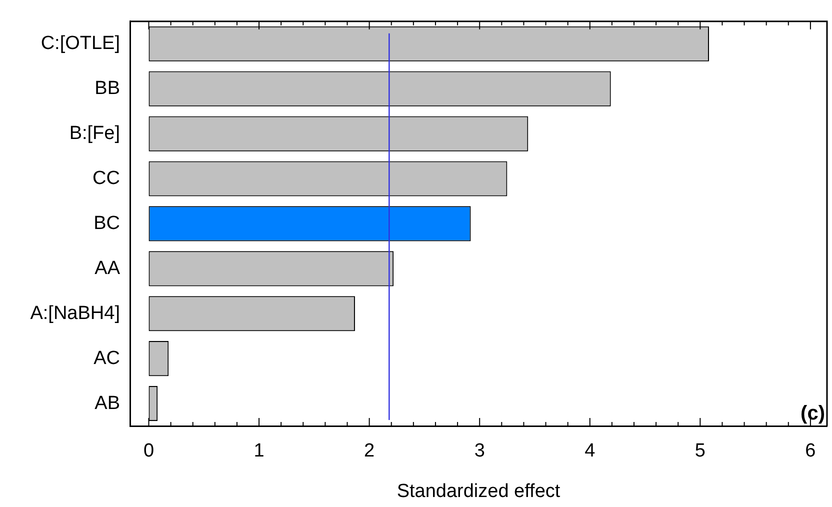 Image resolution: width=832 pixels, height=507 pixels. What do you see at coordinates (106, 178) in the screenshot?
I see `y-tick-label: CC` at bounding box center [106, 178].